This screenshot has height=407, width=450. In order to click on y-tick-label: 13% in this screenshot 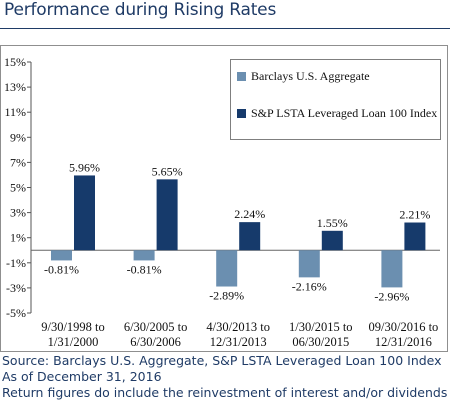, I will do `click(15, 87)`.